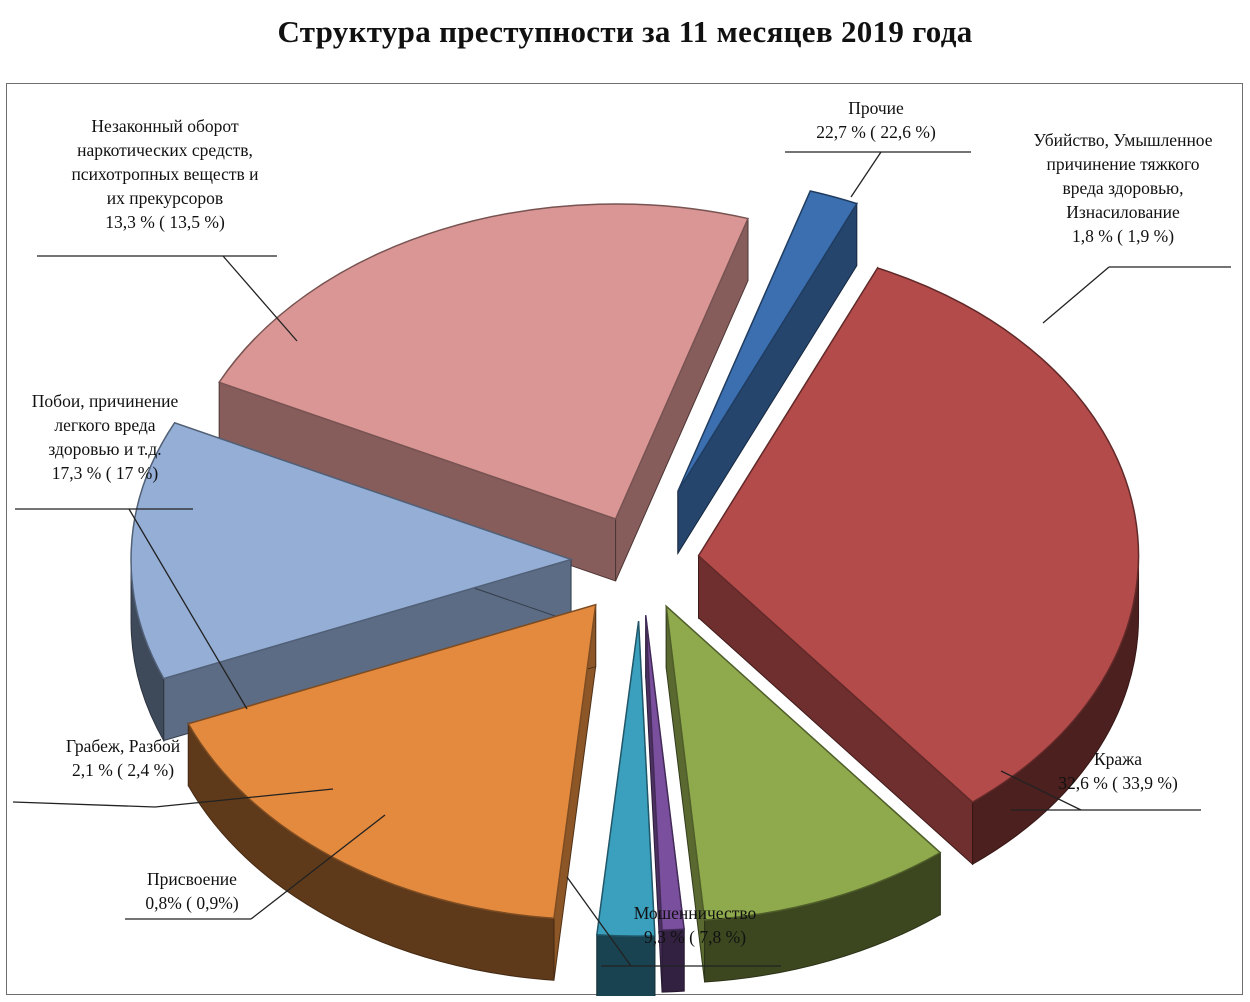 Image resolution: width=1250 pixels, height=1002 pixels. What do you see at coordinates (1123, 212) in the screenshot?
I see `label-ubiistvo-line4: Изнасилование` at bounding box center [1123, 212].